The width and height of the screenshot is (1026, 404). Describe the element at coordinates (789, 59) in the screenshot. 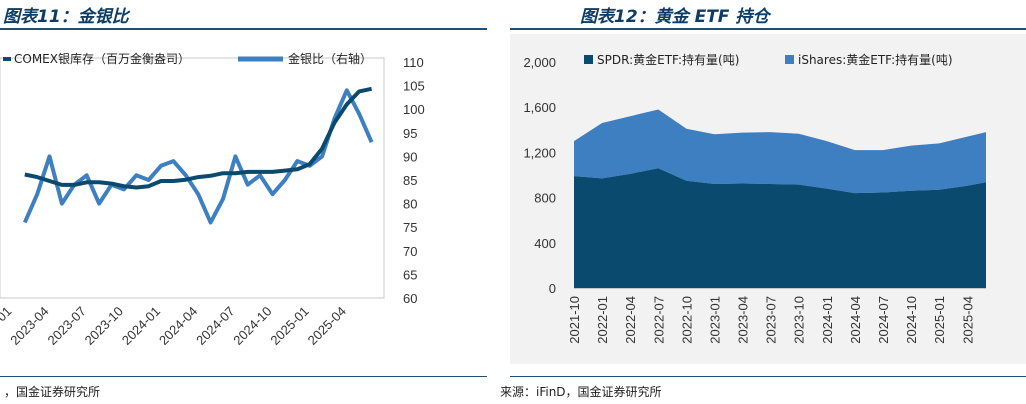

I see `legend-swatch-ishares` at that location.